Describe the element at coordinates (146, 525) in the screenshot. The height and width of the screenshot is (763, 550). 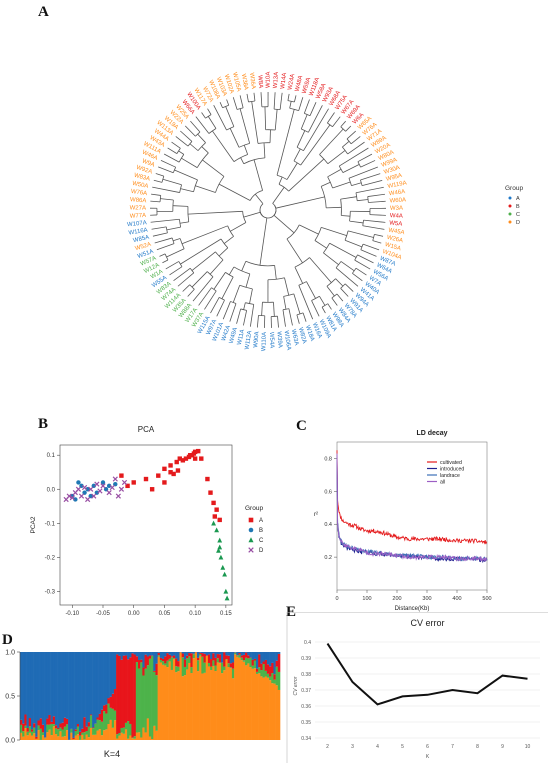
I see `plot-frame` at that location.